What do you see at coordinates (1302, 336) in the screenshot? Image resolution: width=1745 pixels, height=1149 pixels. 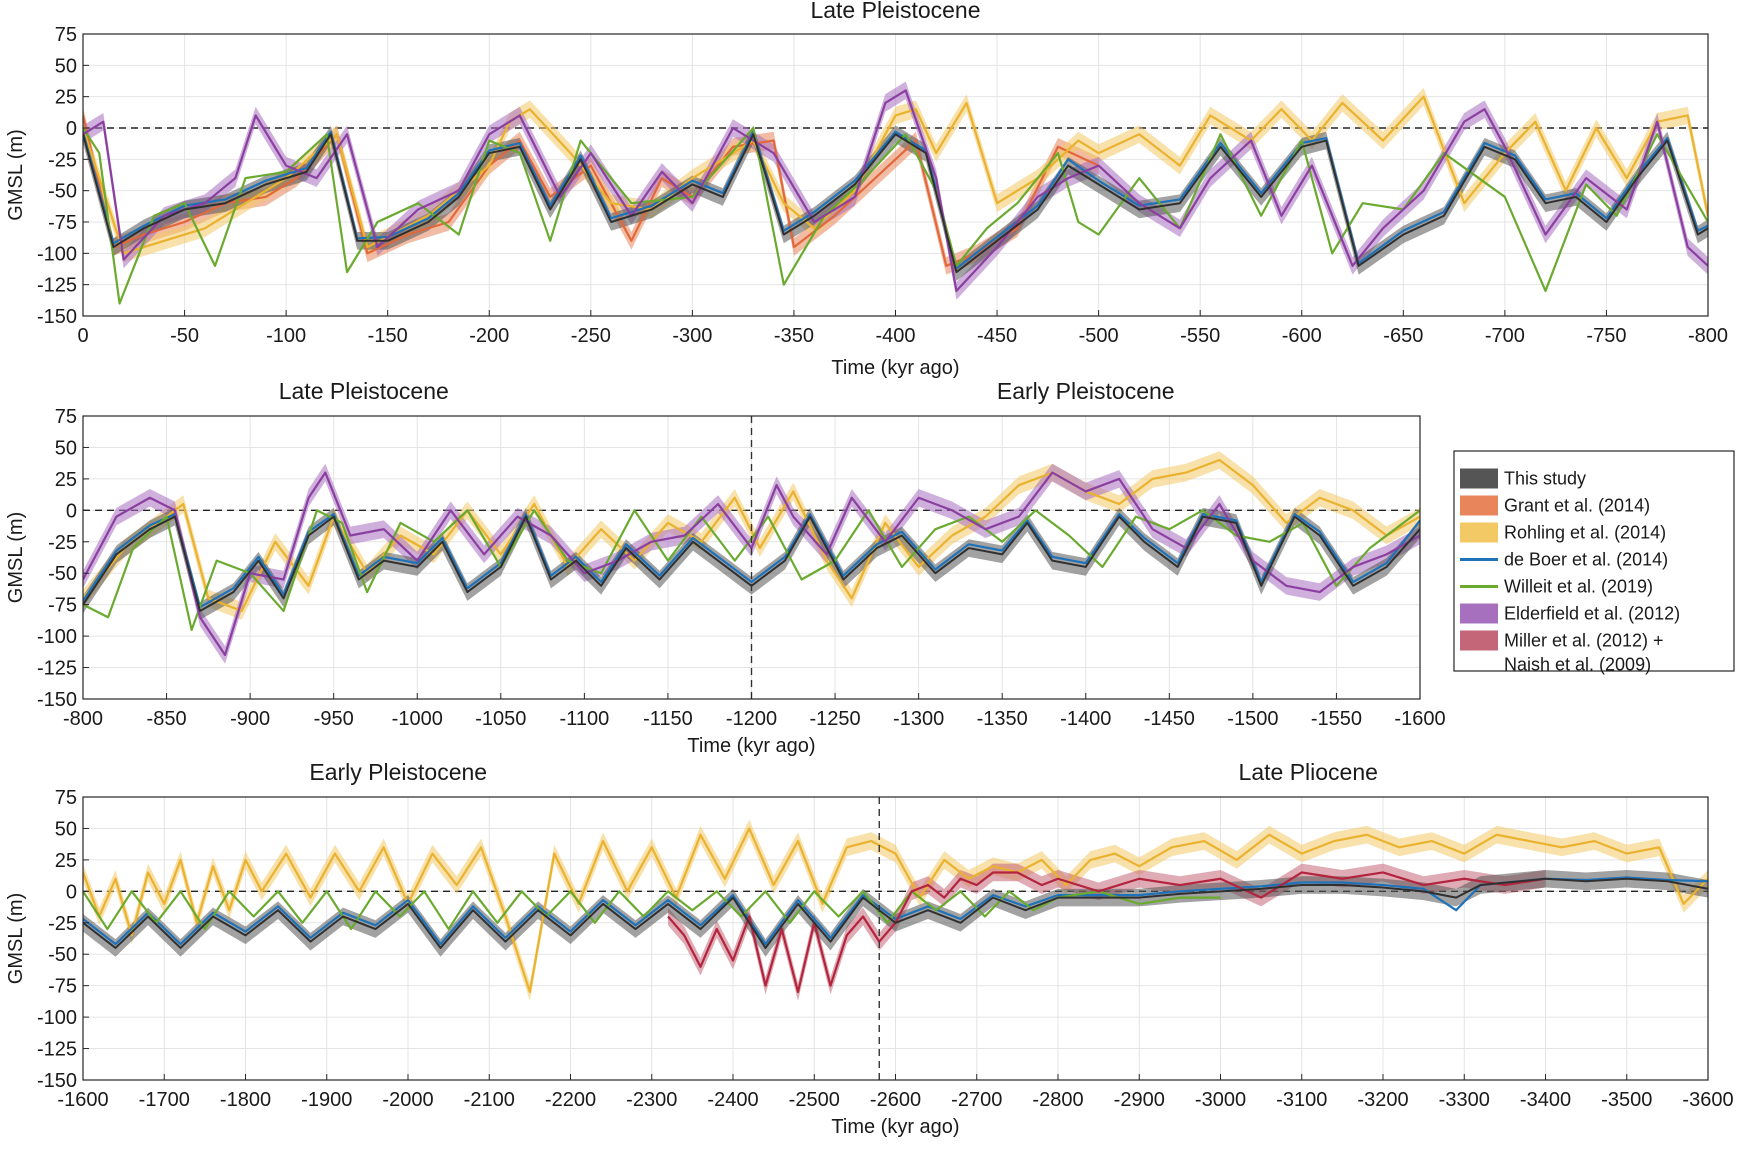 I see `x-tick-label: -600` at bounding box center [1302, 336].